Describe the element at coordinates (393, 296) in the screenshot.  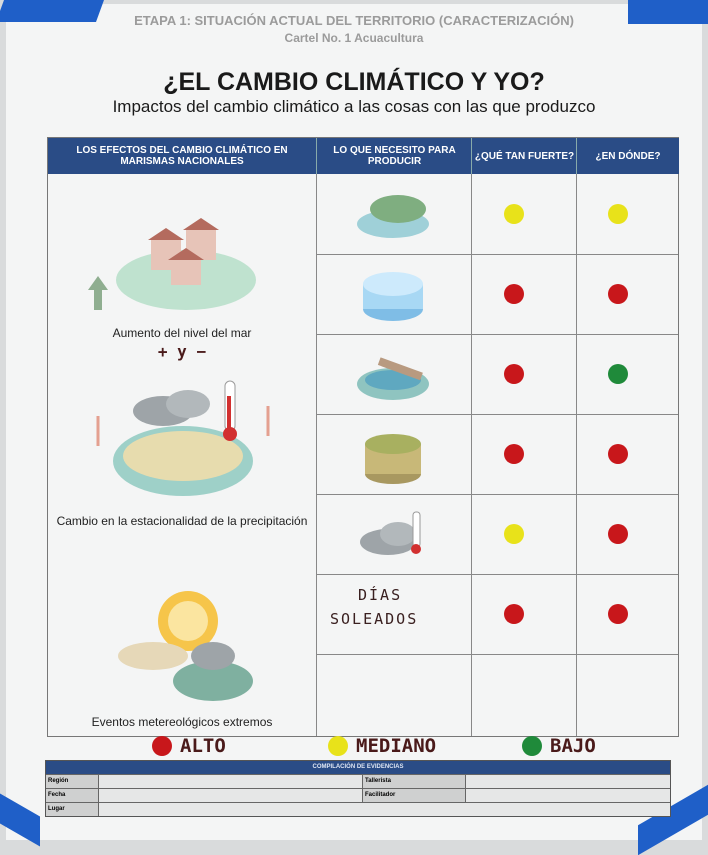
I see `water-icon` at that location.